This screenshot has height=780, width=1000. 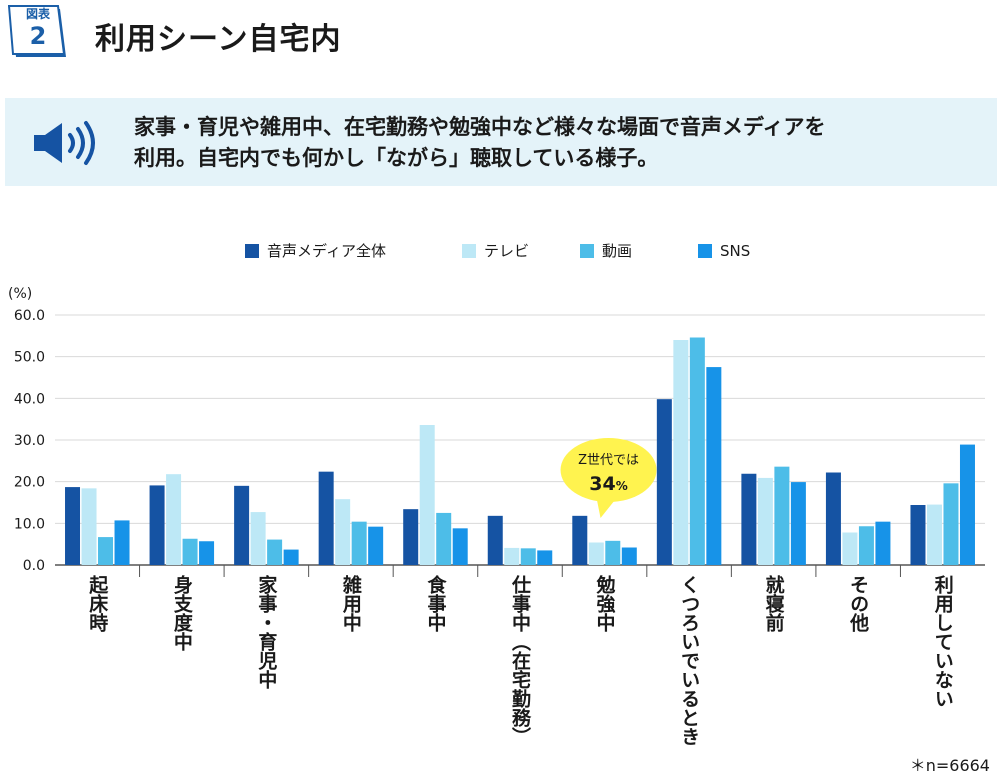 What do you see at coordinates (29, 524) in the screenshot?
I see `y-tick-label: 10.0` at bounding box center [29, 524].